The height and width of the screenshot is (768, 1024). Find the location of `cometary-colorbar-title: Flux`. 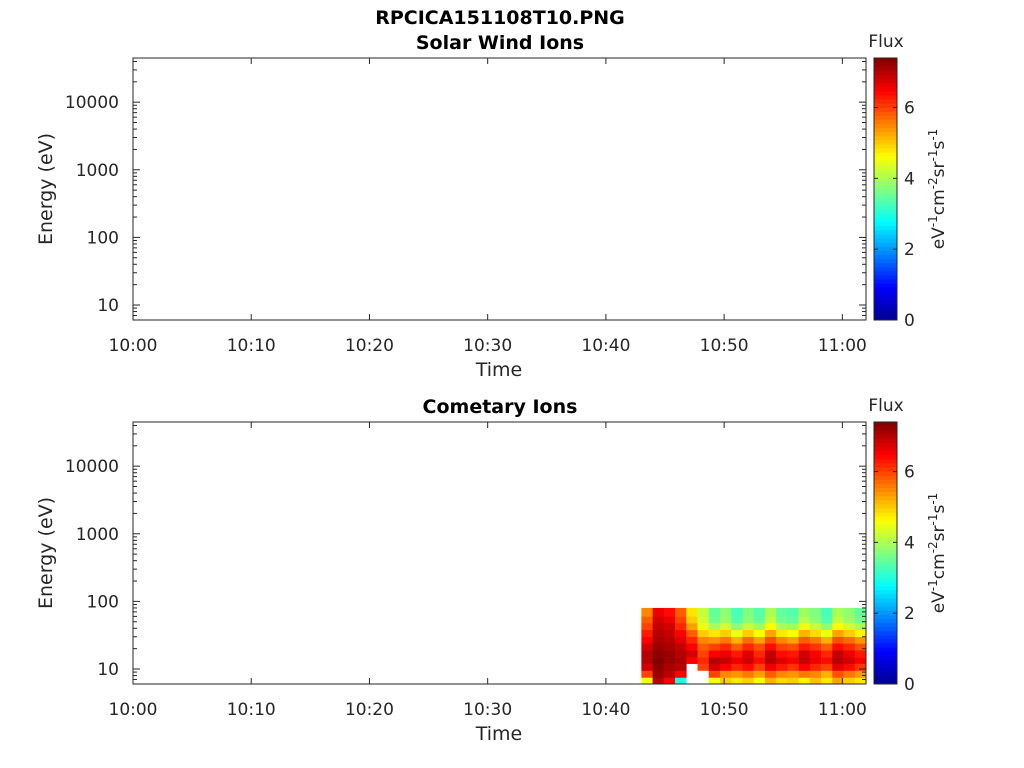

cometary-colorbar-title: Flux is located at coordinates (885, 406).